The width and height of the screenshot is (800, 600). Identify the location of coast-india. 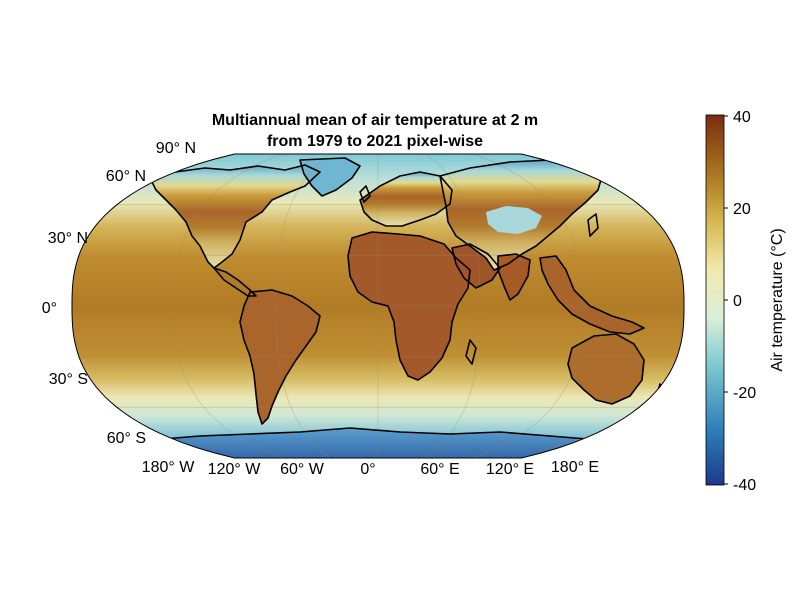
(514, 277).